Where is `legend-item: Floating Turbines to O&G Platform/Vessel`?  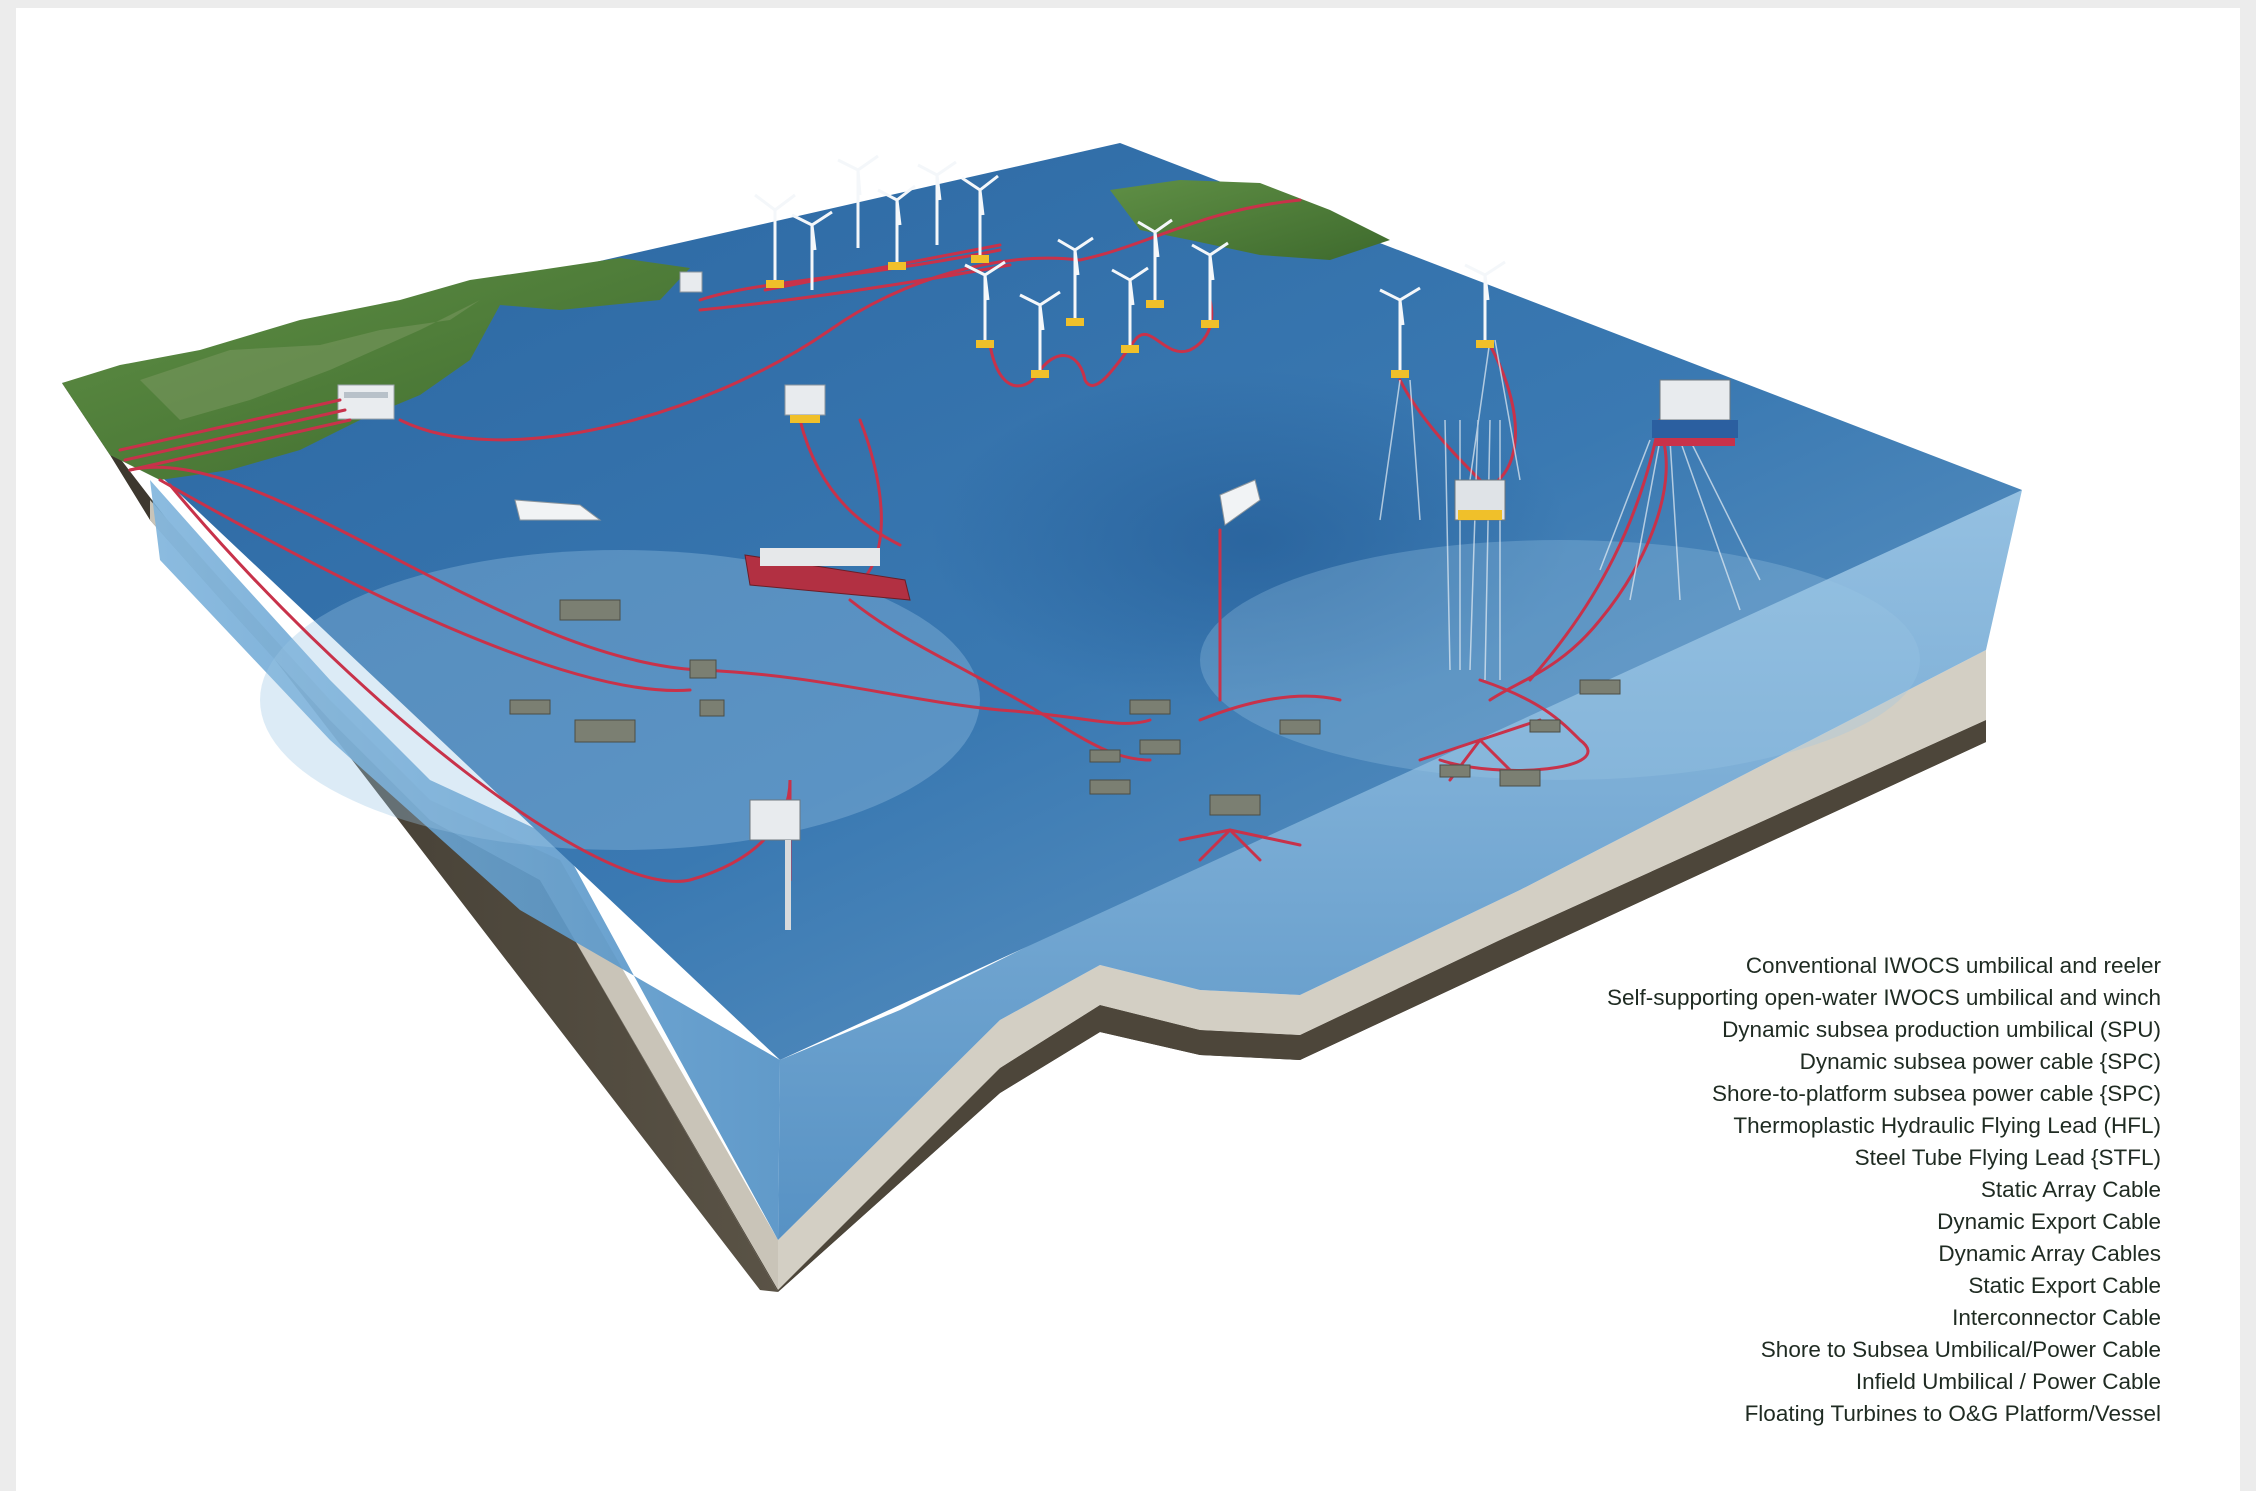 legend-item: Floating Turbines to O&G Platform/Vessel is located at coordinates (1952, 1413).